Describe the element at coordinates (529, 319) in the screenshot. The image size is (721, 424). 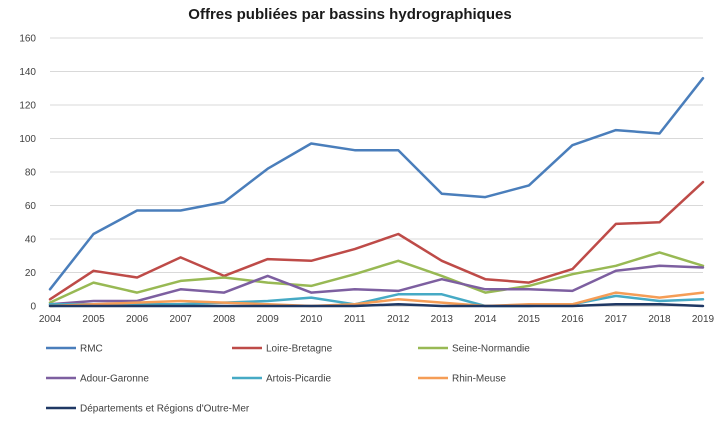
I see `x-tick-label: 2015` at that location.